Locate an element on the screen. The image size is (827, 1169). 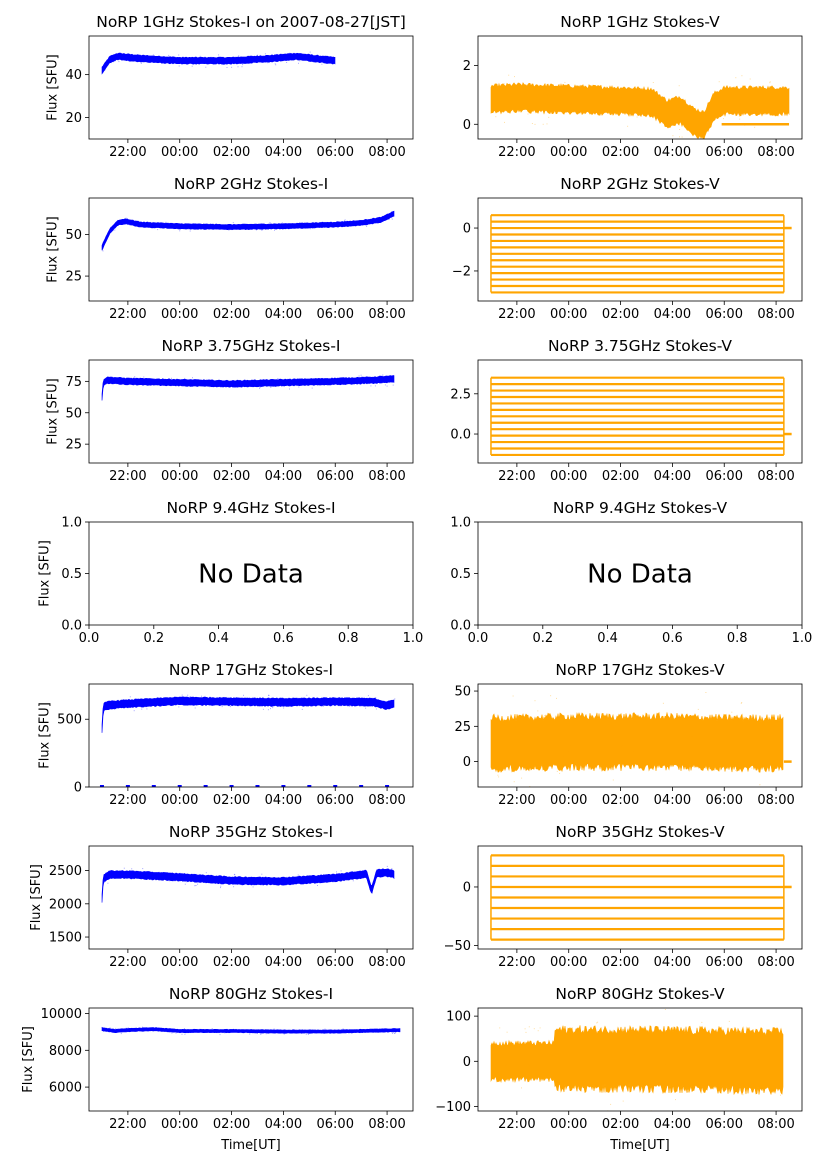
series-i5 is located at coordinates (247, 740).